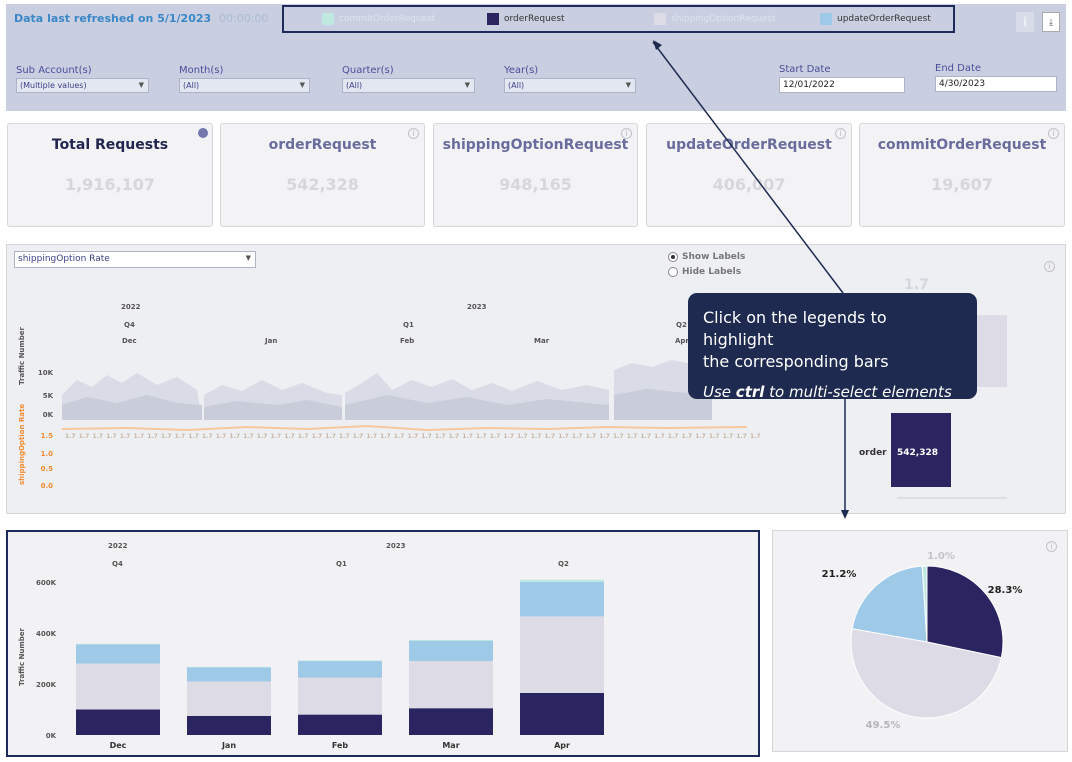 Image resolution: width=1072 pixels, height=762 pixels. Describe the element at coordinates (715, 19) in the screenshot. I see `legend-item-shipping-option: shippingOptionRequest` at that location.